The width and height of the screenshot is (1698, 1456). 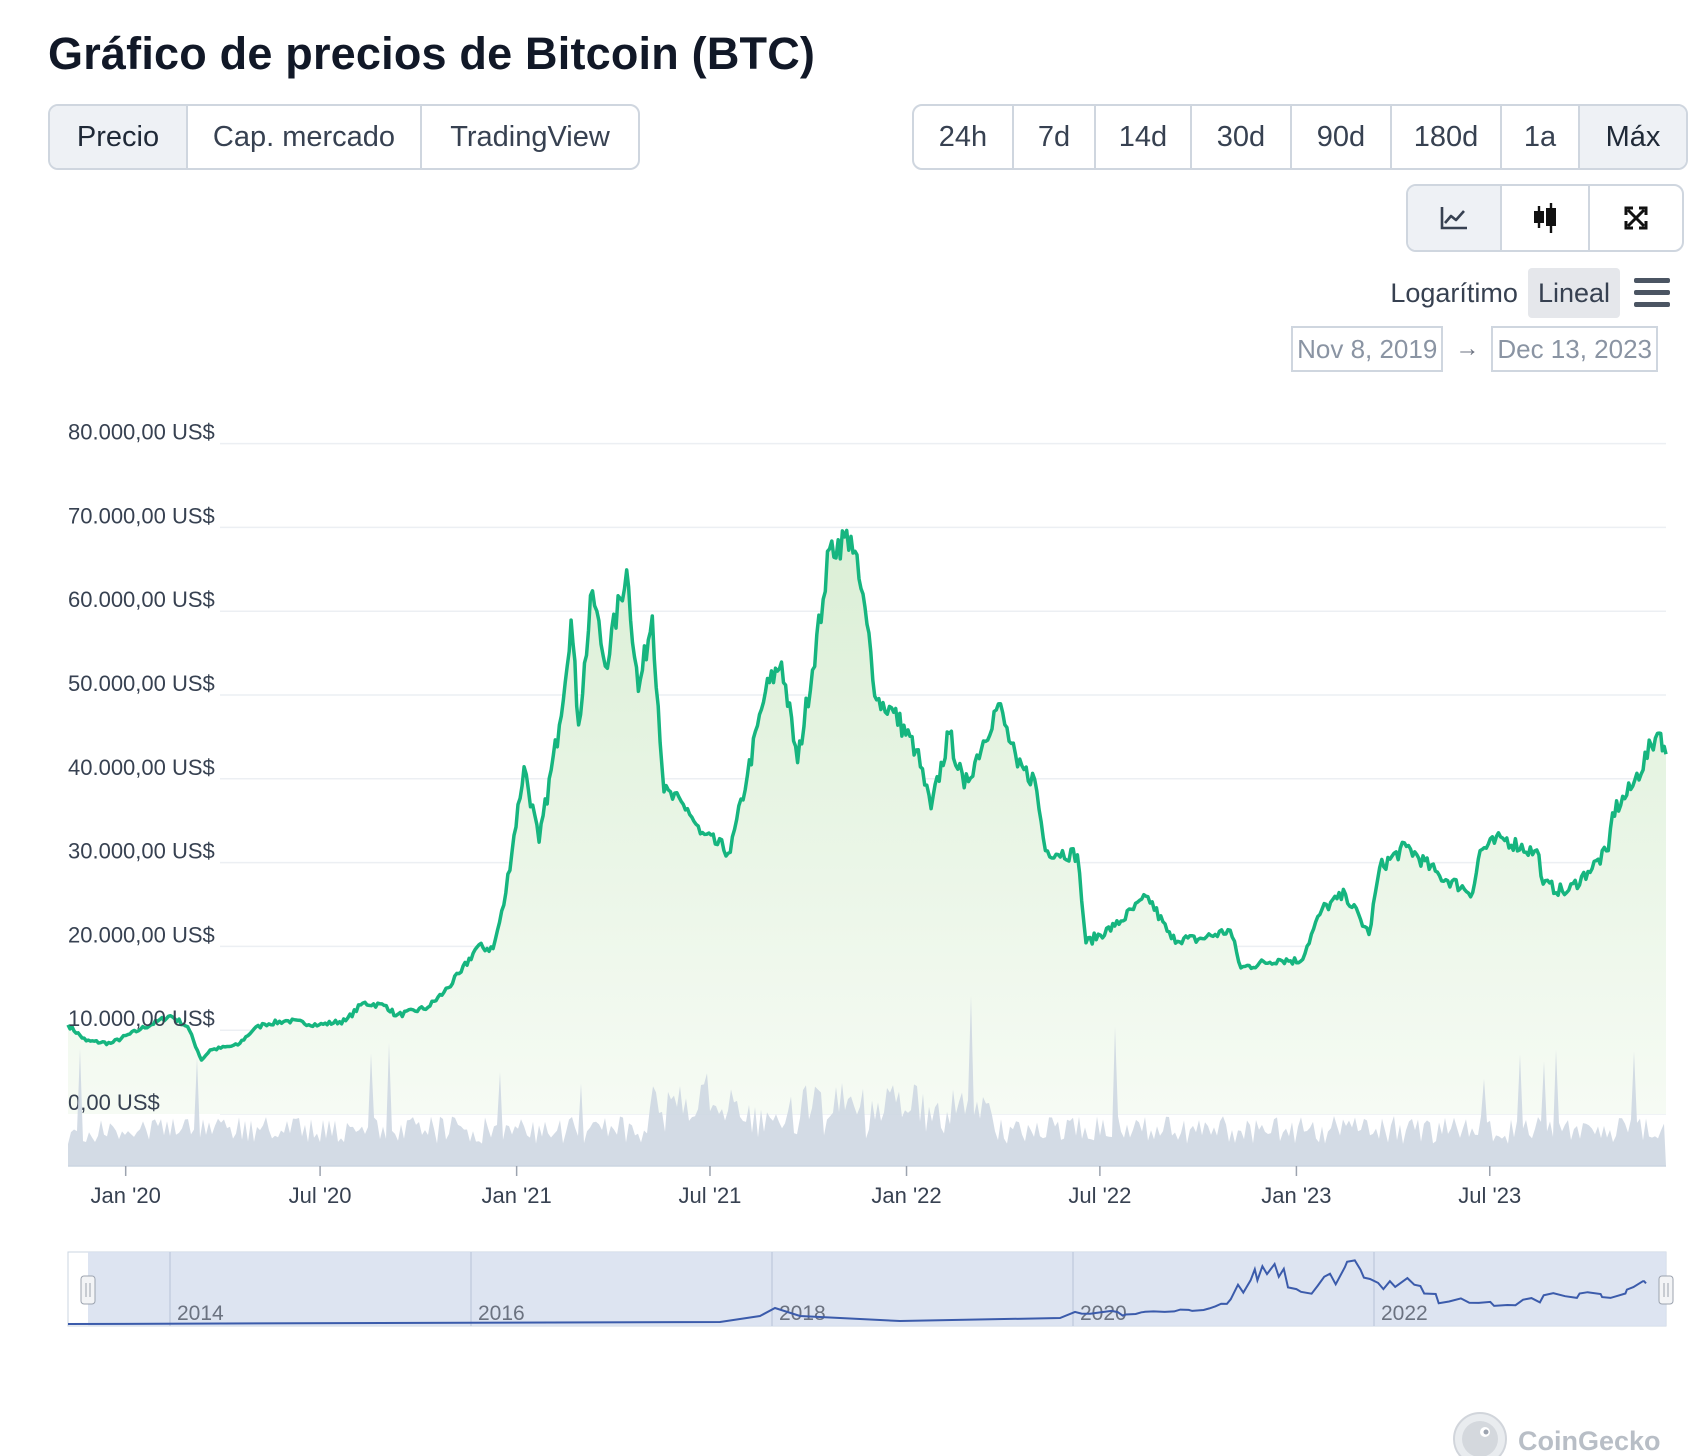 I want to click on x-tick-label: Jan '21, so click(x=517, y=1195).